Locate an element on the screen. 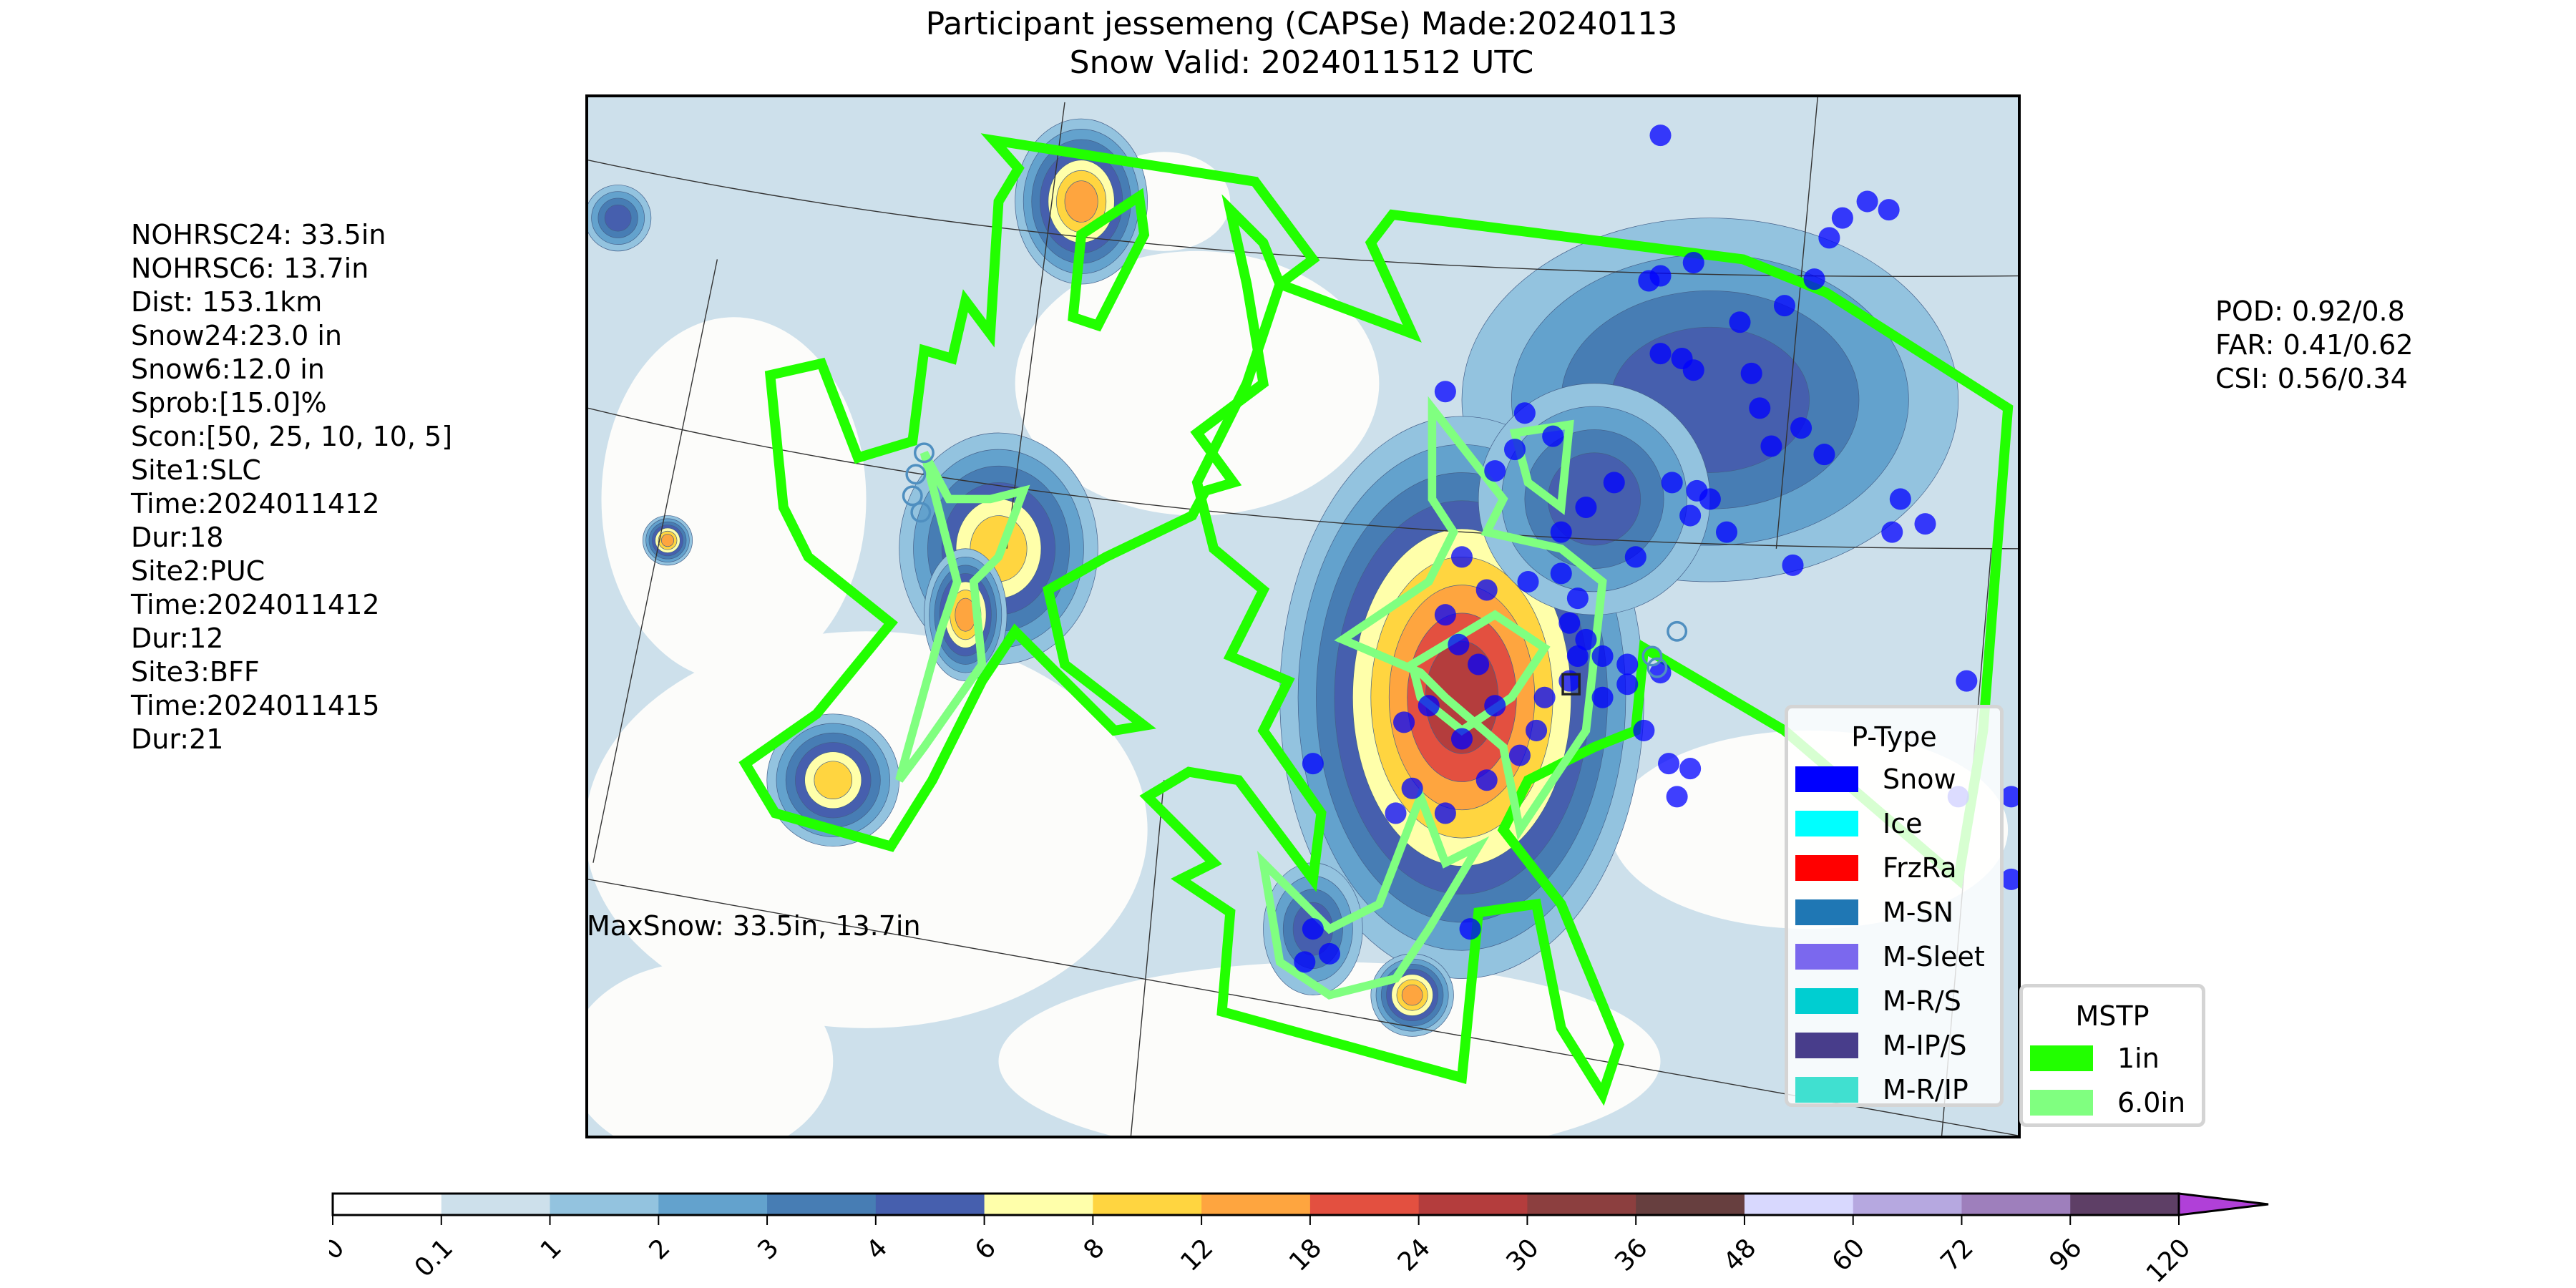  title-line-2: Snow Valid: 2024011512 UTC is located at coordinates (1301, 62).